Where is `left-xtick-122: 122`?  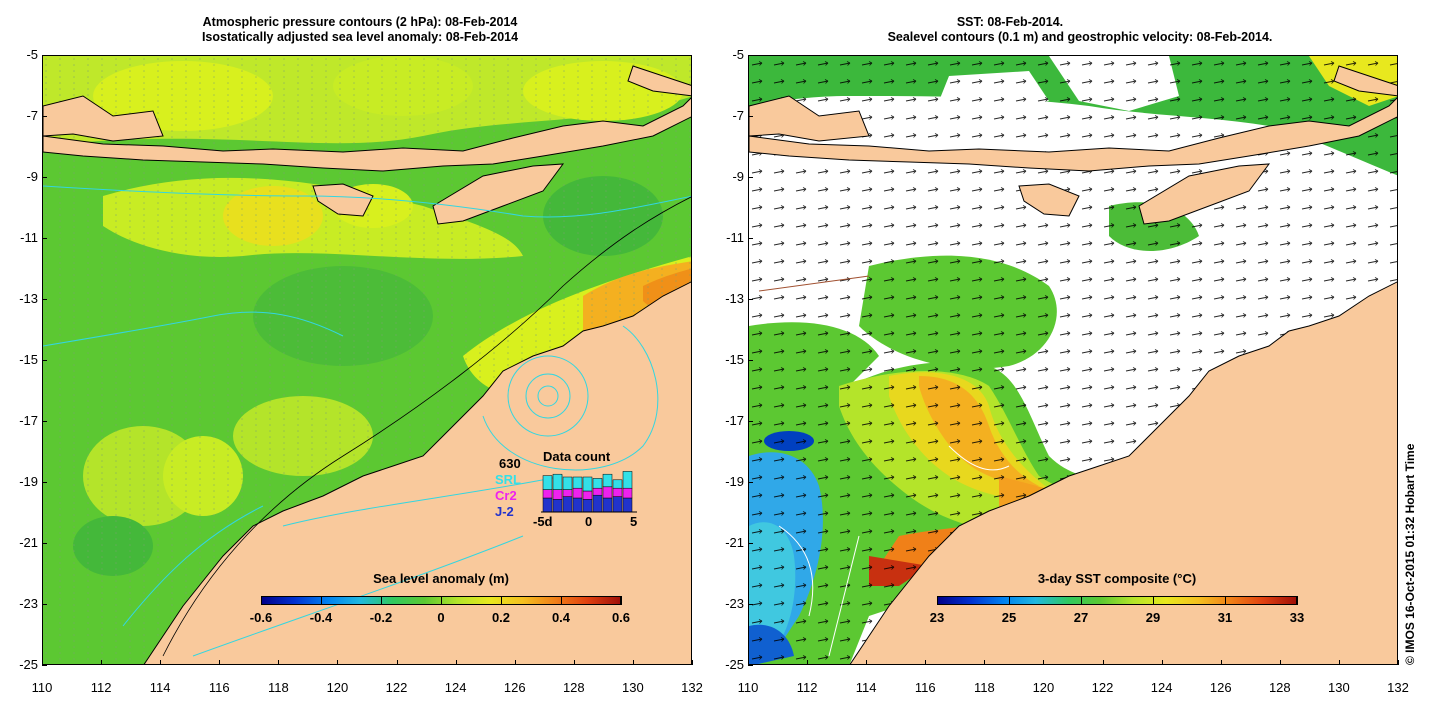 left-xtick-122: 122 is located at coordinates (396, 687).